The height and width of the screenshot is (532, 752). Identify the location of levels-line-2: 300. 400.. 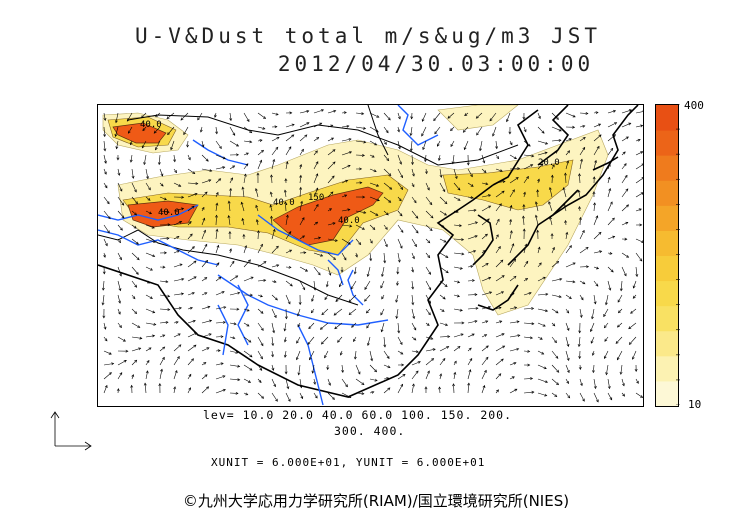
(370, 431).